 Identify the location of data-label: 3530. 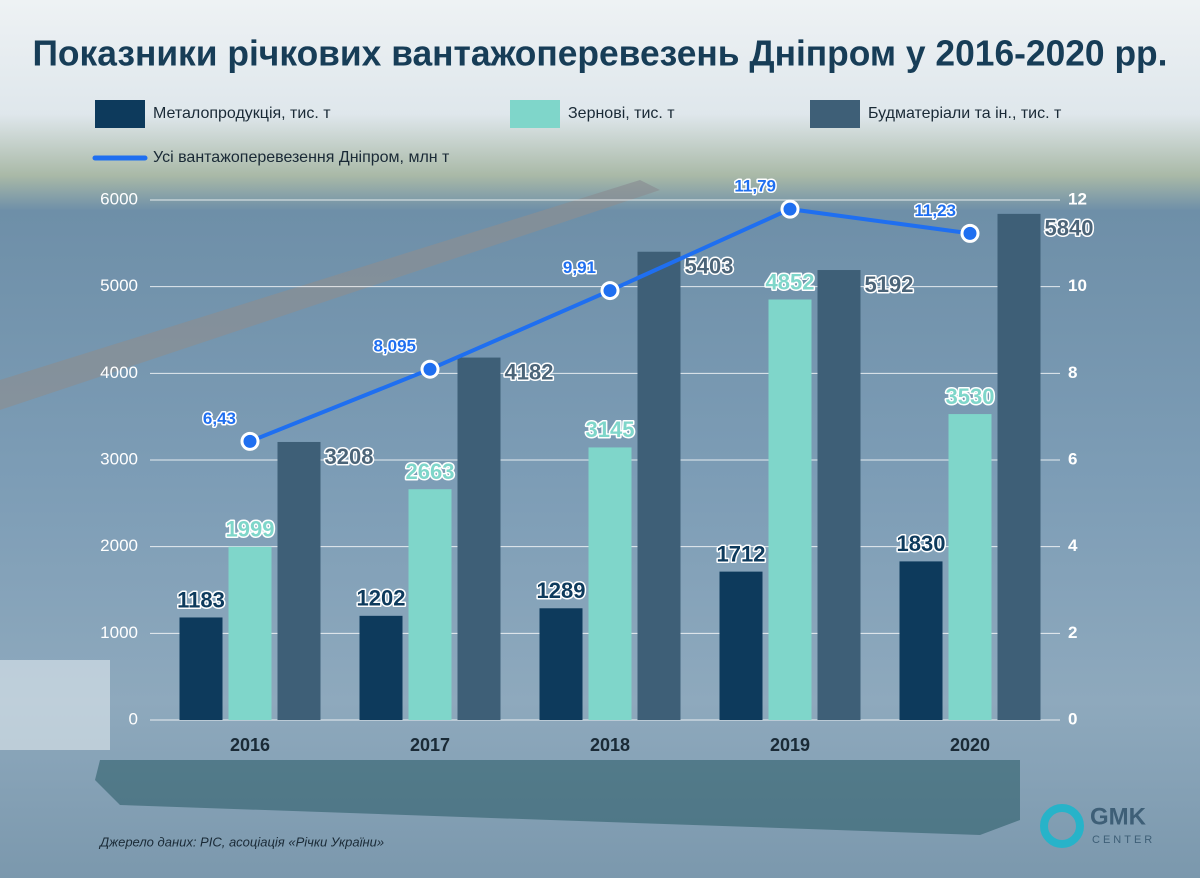
(970, 396).